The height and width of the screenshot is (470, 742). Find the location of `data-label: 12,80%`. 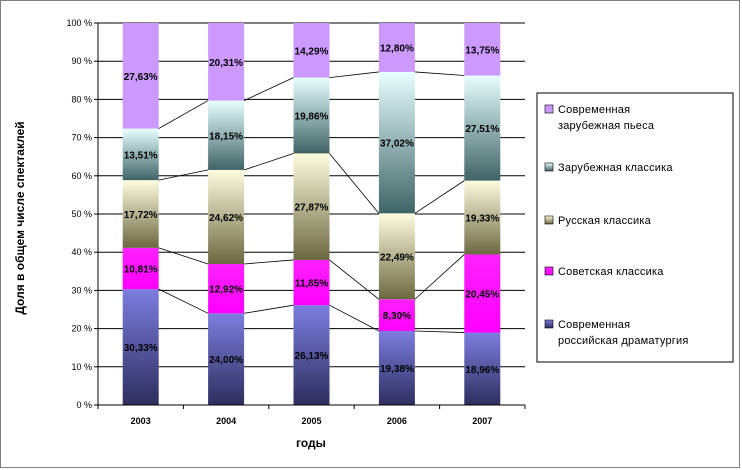

data-label: 12,80% is located at coordinates (397, 48).